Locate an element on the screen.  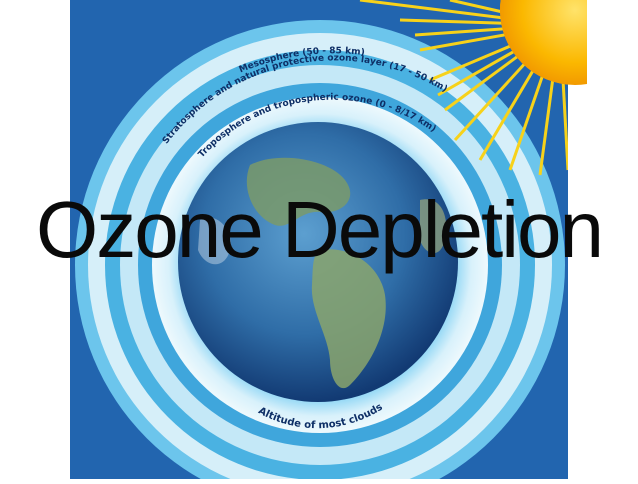
north-america-shape is located at coordinates (298, 191).